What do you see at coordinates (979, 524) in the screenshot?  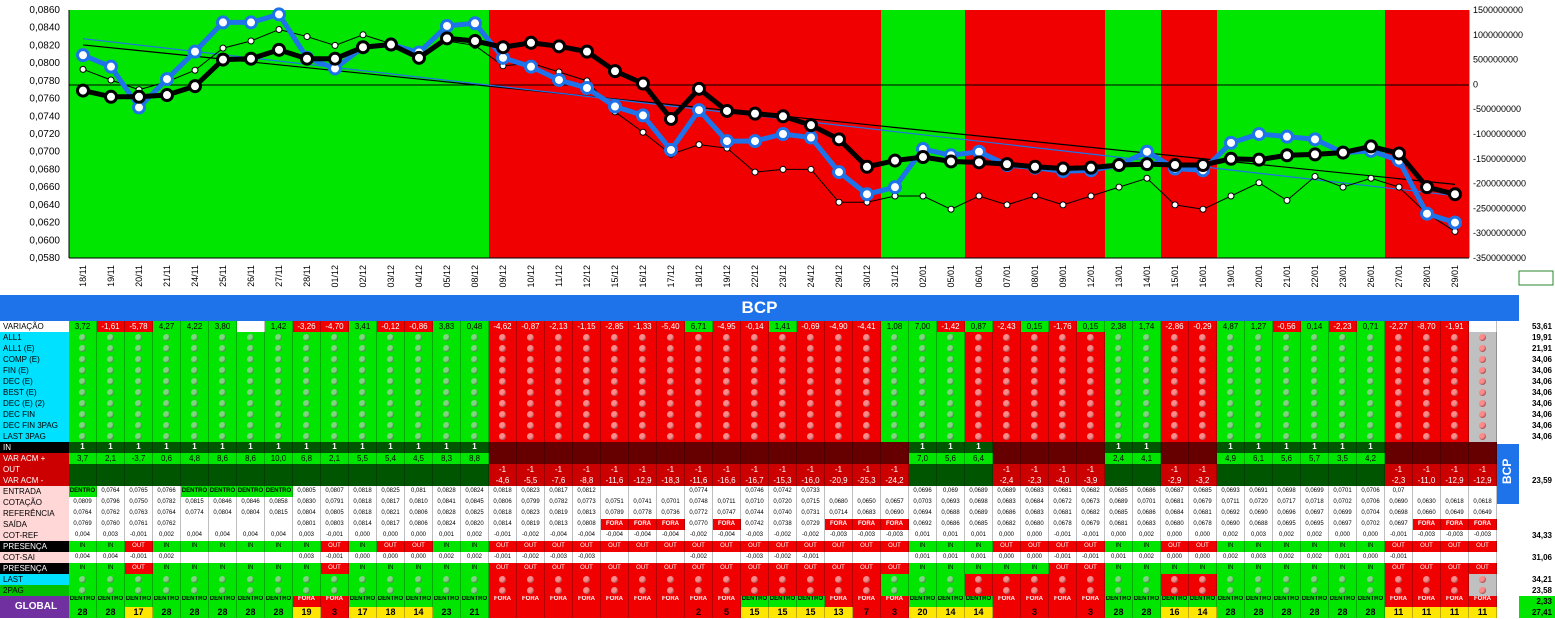 I see `table-cell: 0,0685` at bounding box center [979, 524].